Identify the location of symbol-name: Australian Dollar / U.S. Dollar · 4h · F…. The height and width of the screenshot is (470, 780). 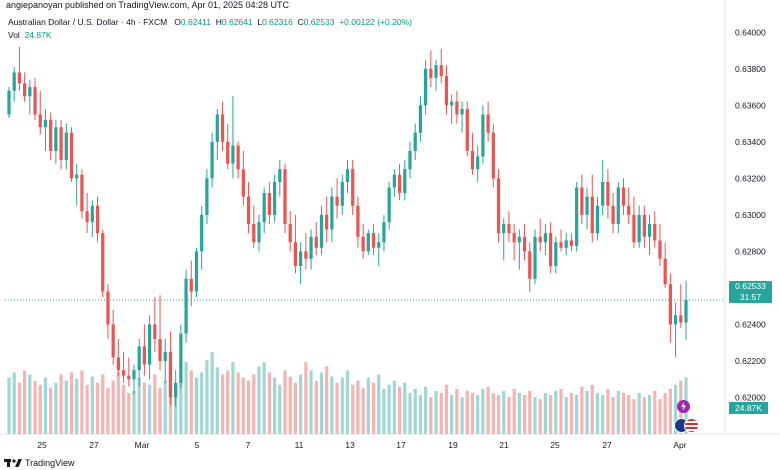
(88, 22).